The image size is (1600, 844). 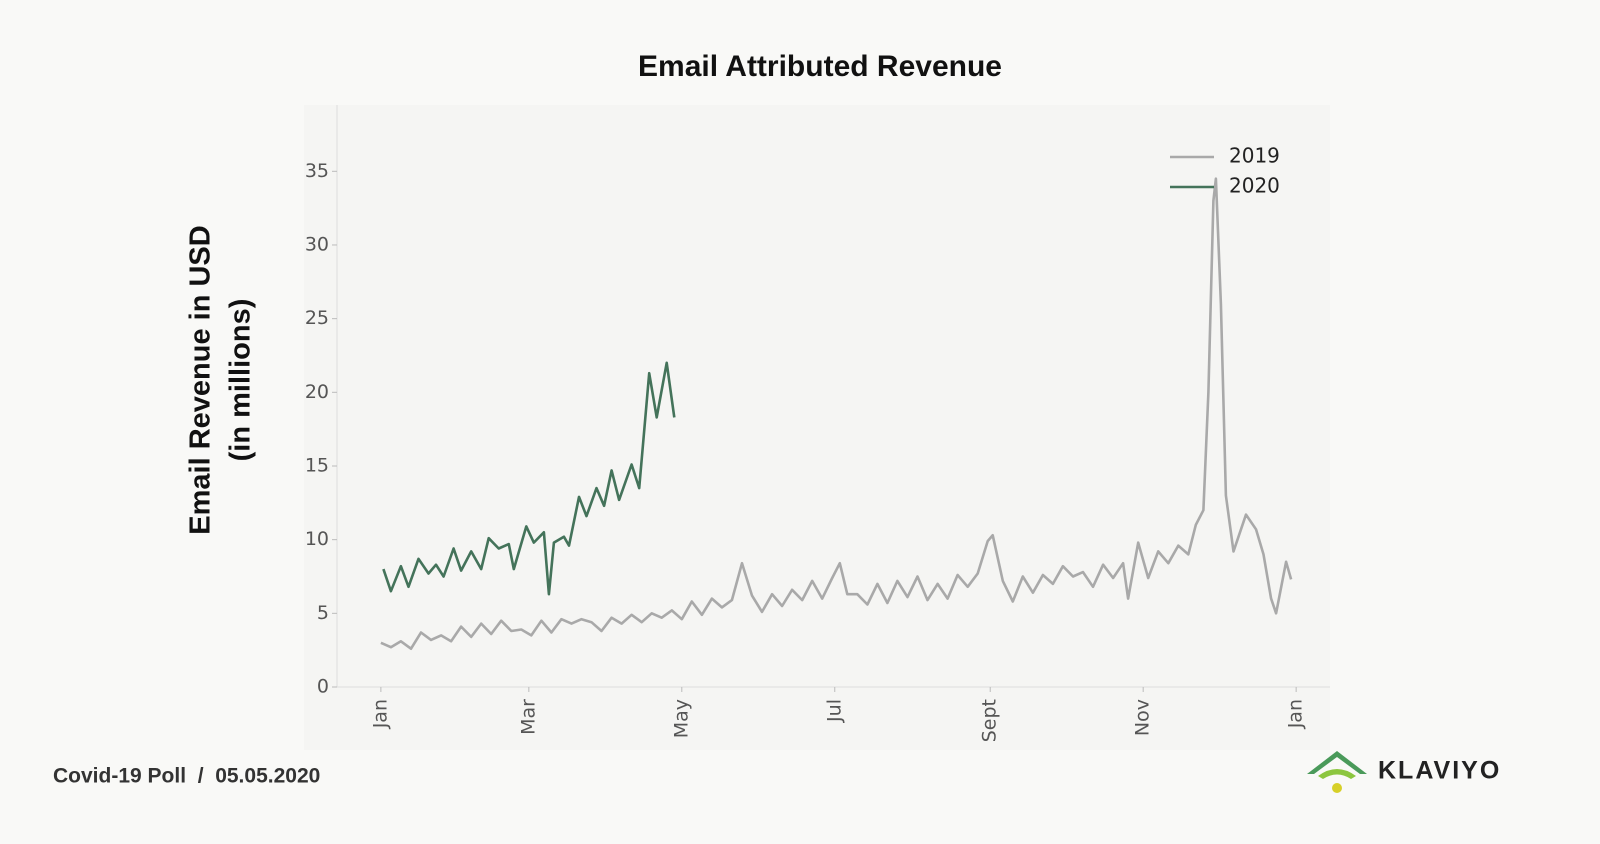 I want to click on y-tick-label: 10, so click(x=317, y=539).